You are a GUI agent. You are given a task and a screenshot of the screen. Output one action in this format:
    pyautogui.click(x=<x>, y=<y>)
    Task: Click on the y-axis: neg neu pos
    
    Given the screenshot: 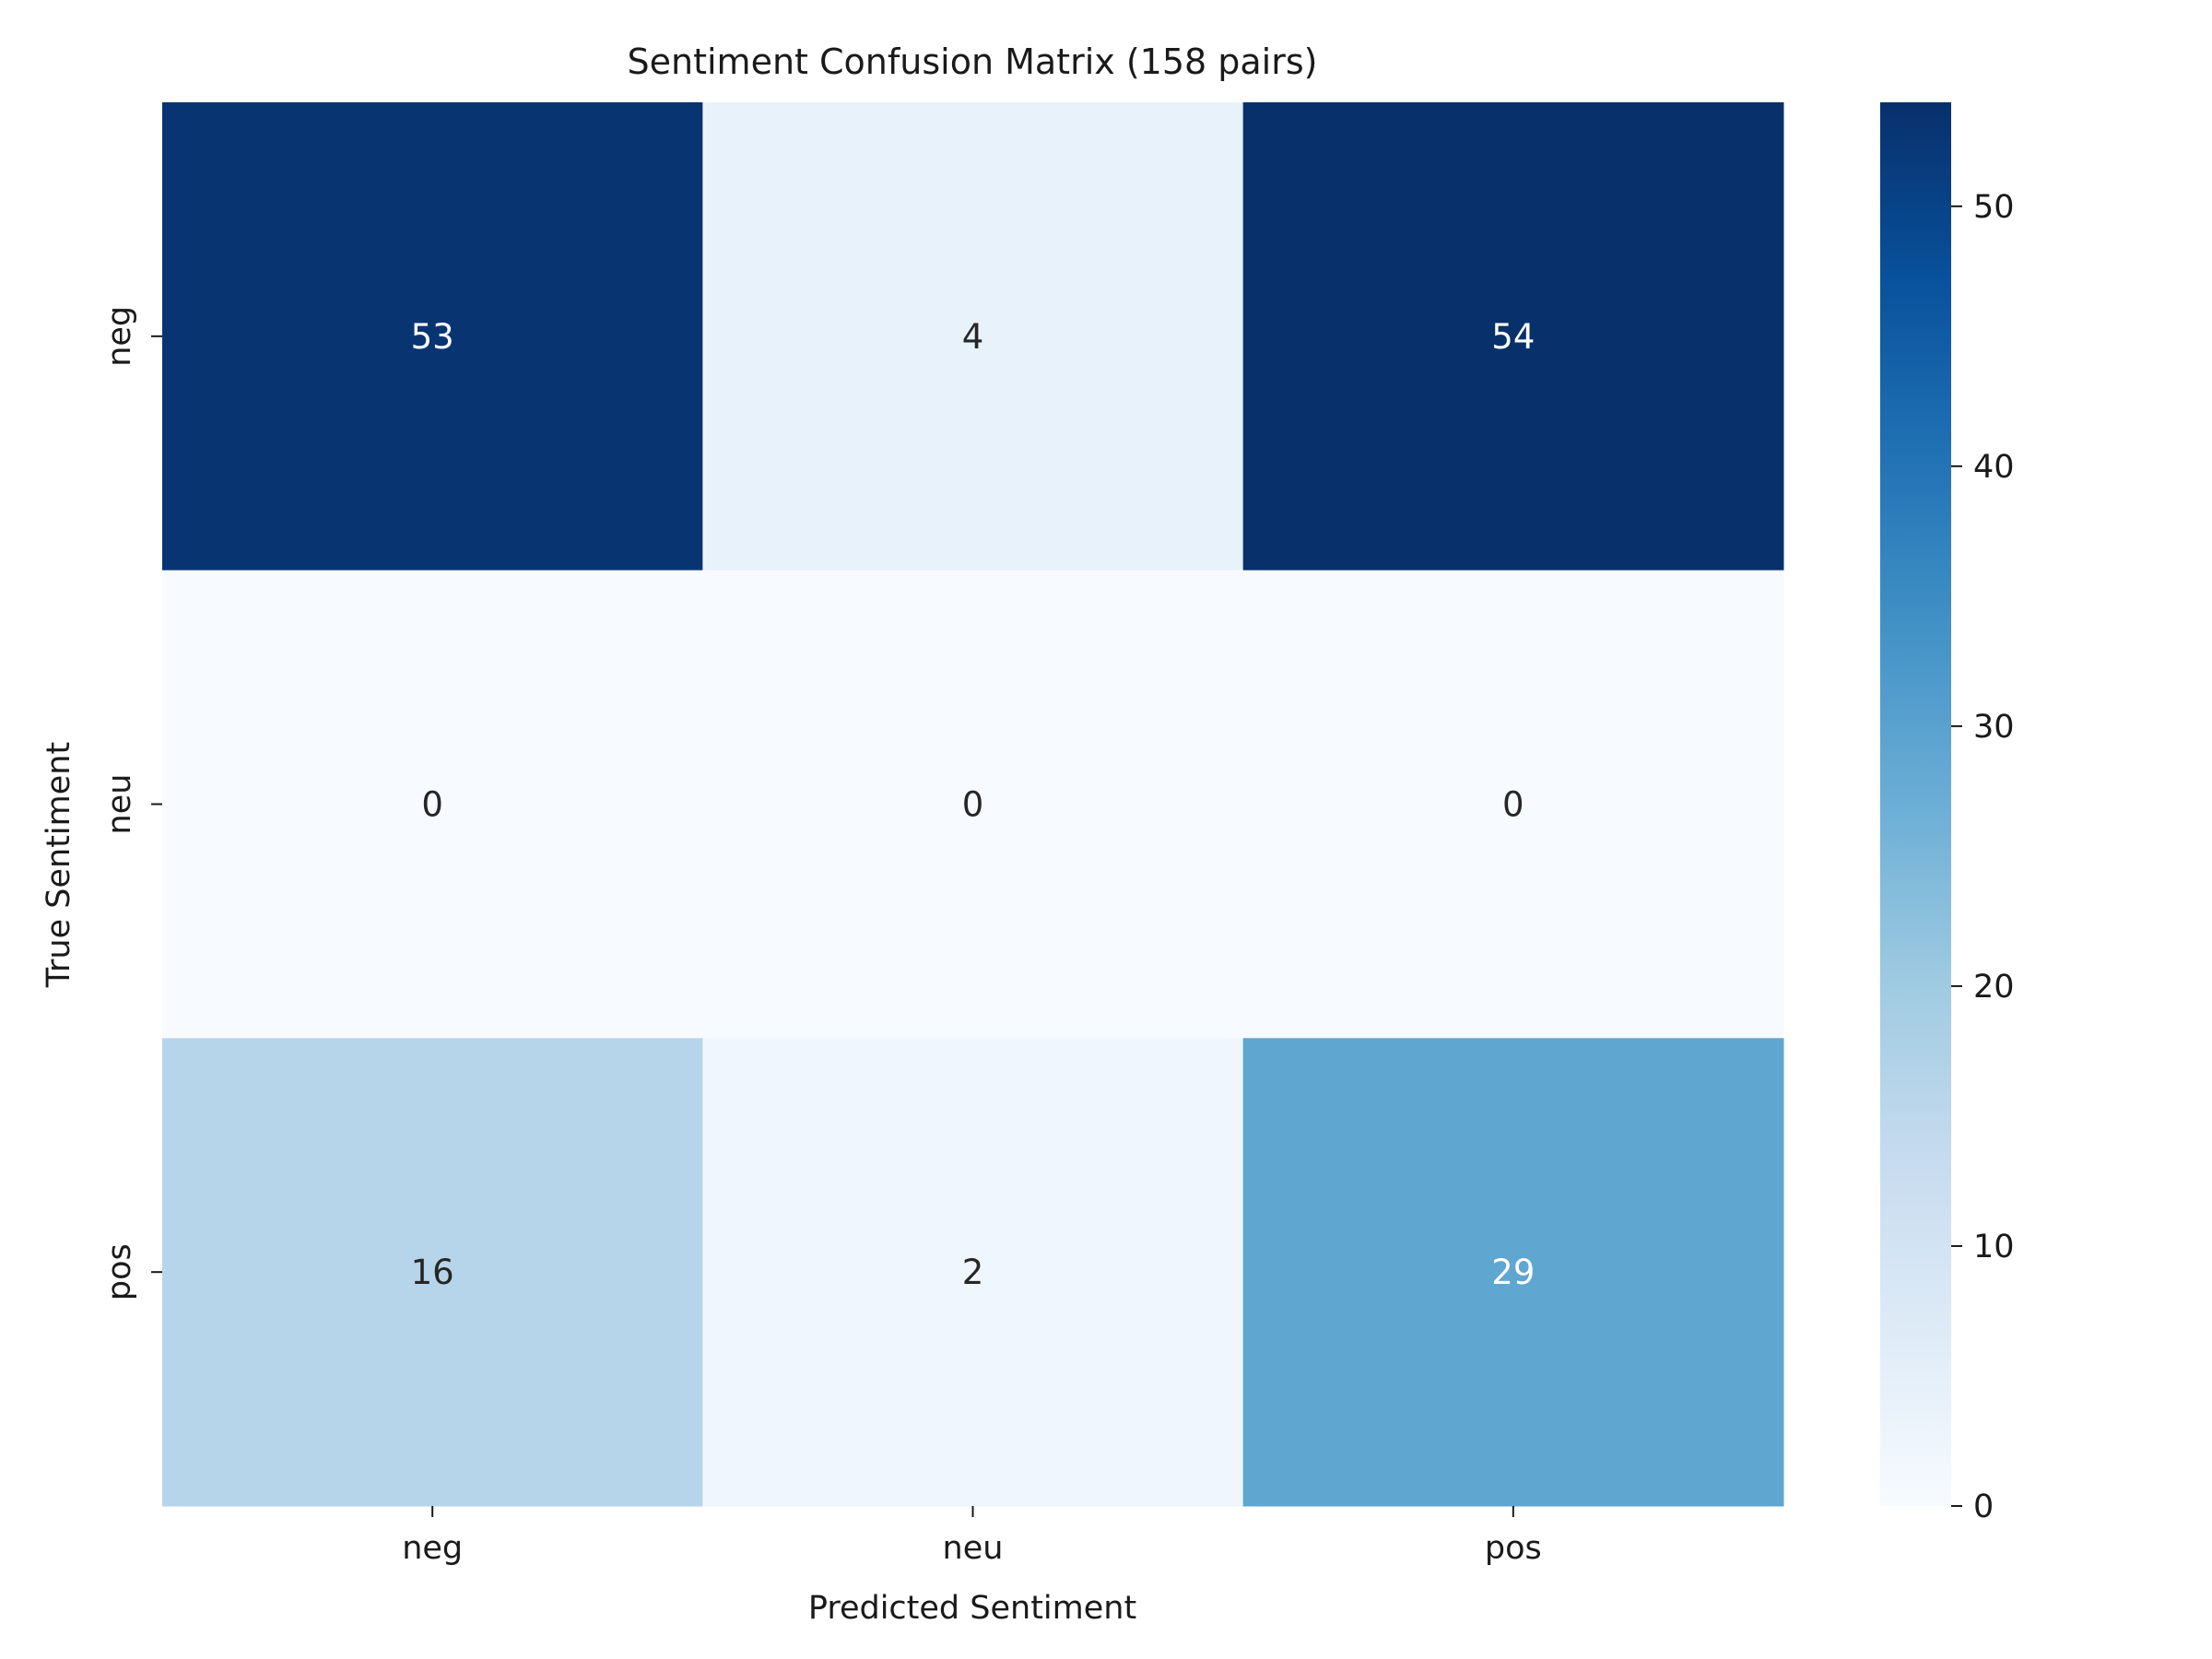 What is the action you would take?
    pyautogui.click(x=131, y=803)
    